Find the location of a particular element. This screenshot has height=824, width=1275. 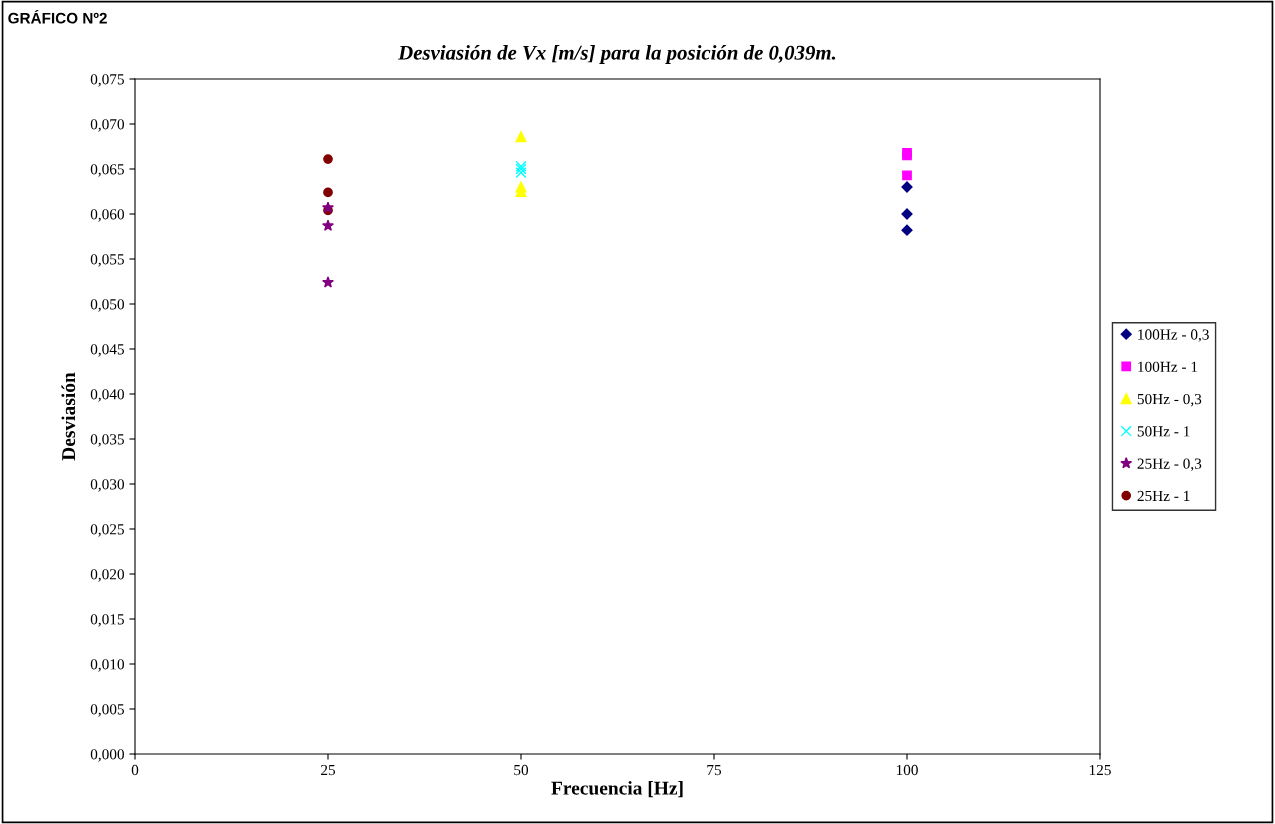

y-tick-label: 0,030 is located at coordinates (107, 485).